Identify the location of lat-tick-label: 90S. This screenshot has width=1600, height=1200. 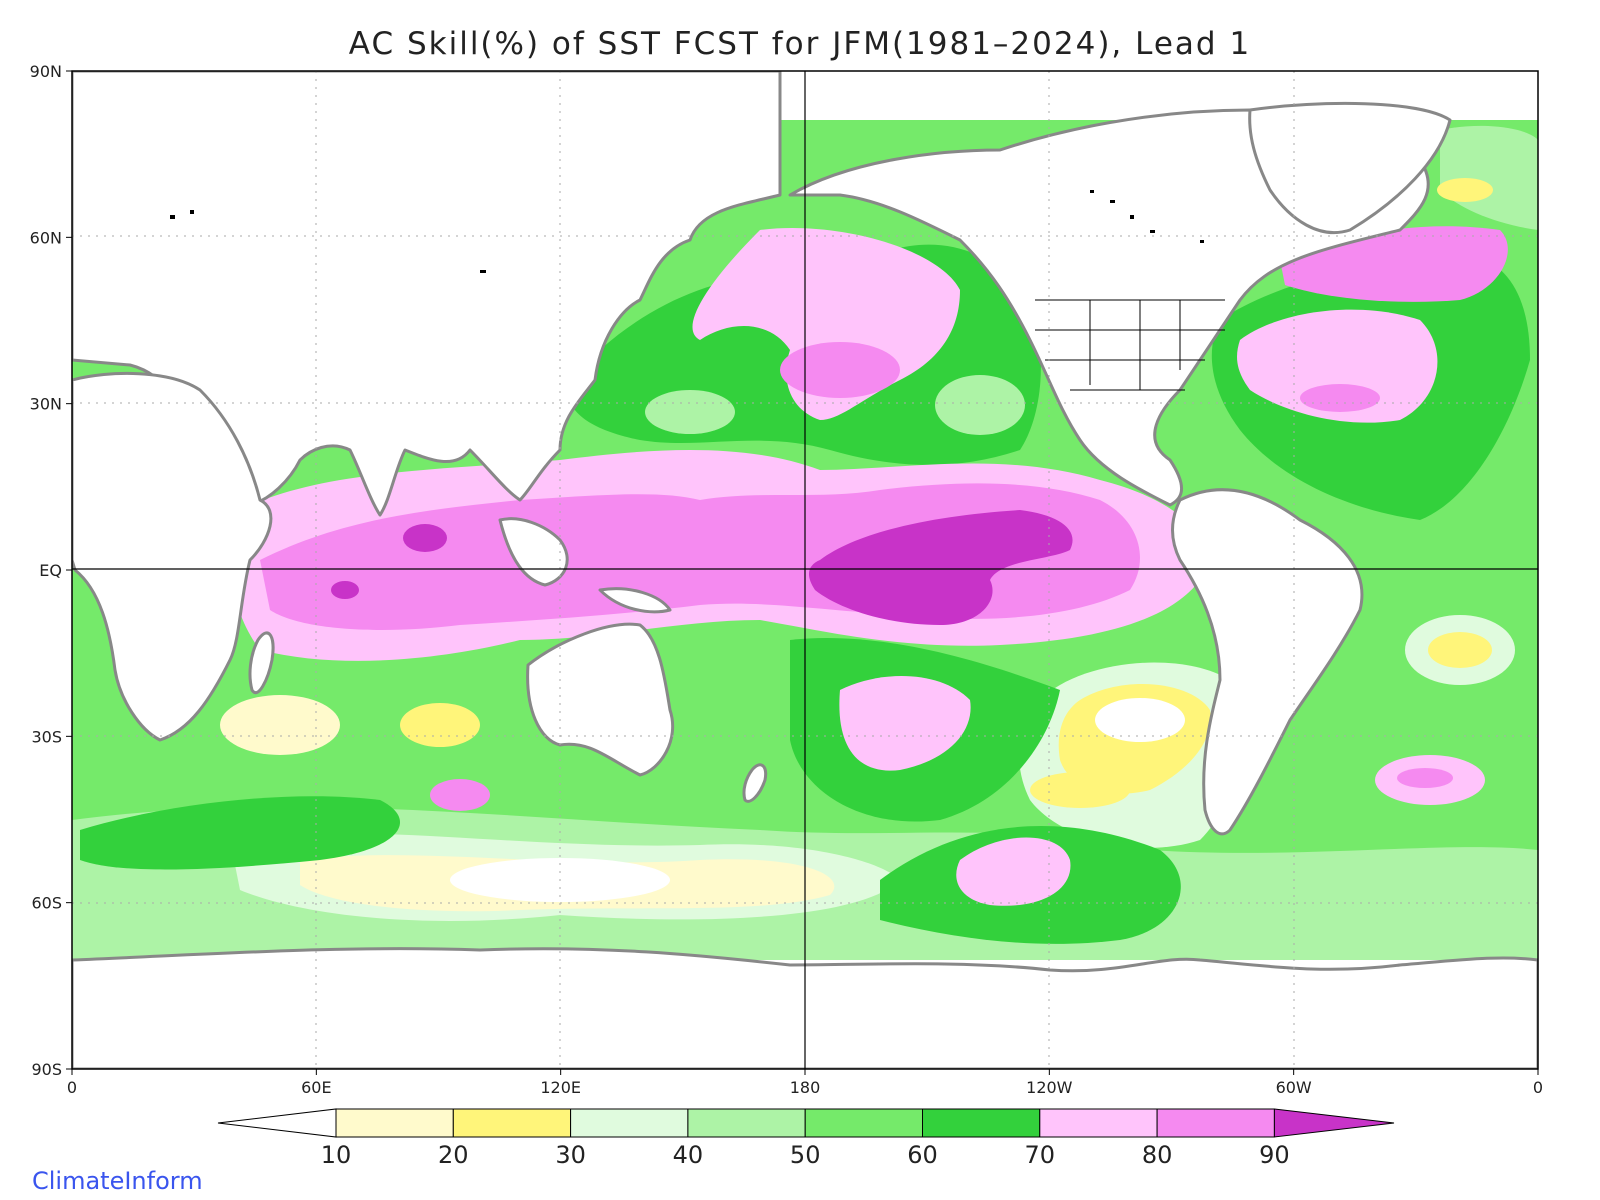
(46, 1069).